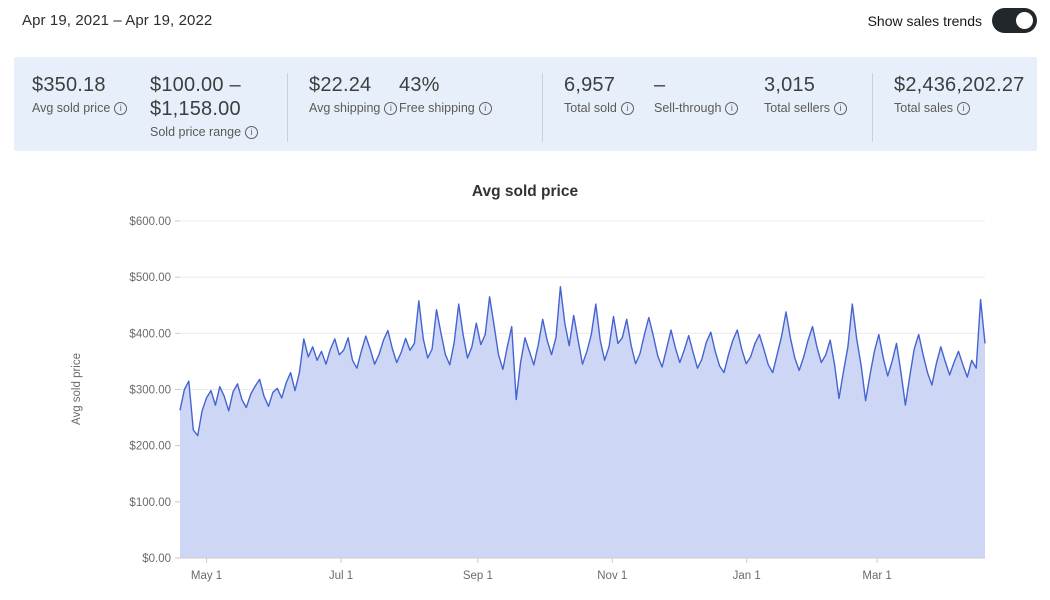  What do you see at coordinates (156, 559) in the screenshot?
I see `y-tick-label: $0.00` at bounding box center [156, 559].